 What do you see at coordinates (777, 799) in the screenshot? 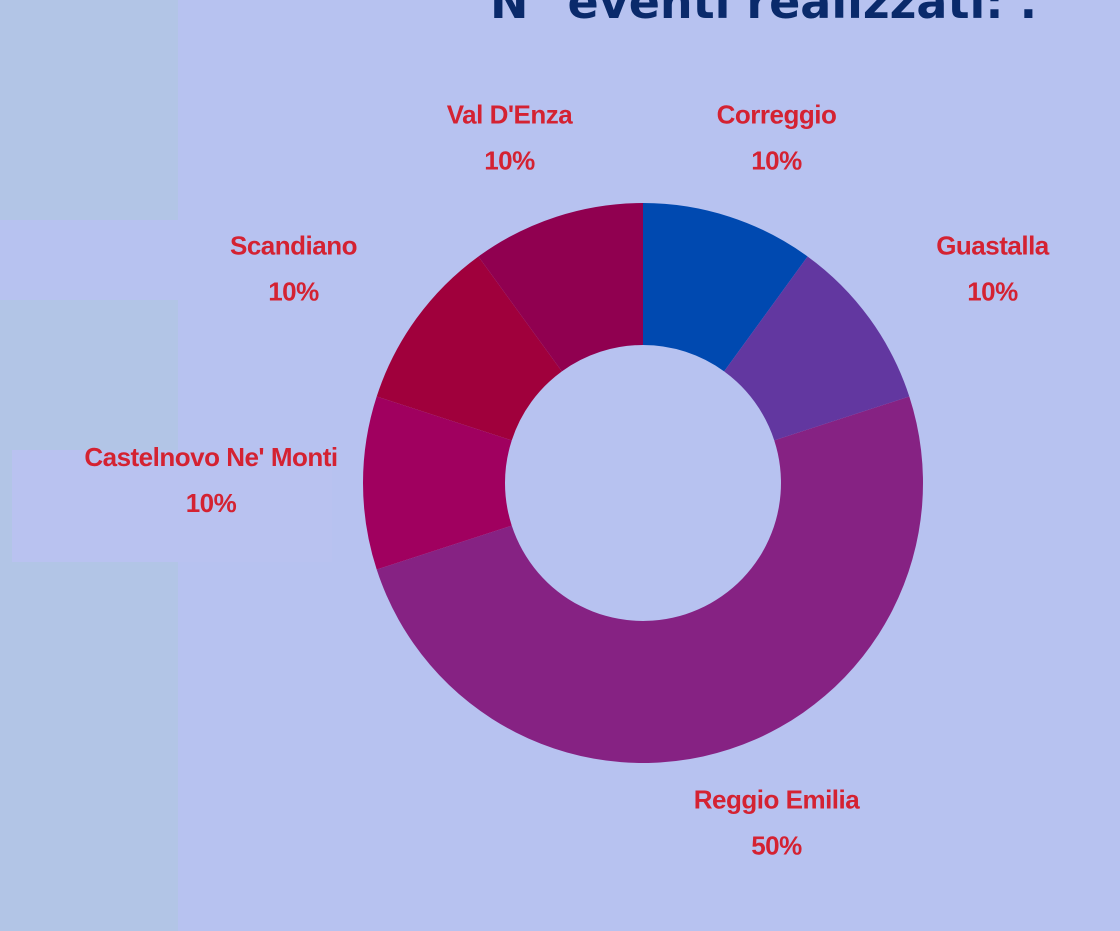
I see `slice-label: Reggio Emilia` at bounding box center [777, 799].